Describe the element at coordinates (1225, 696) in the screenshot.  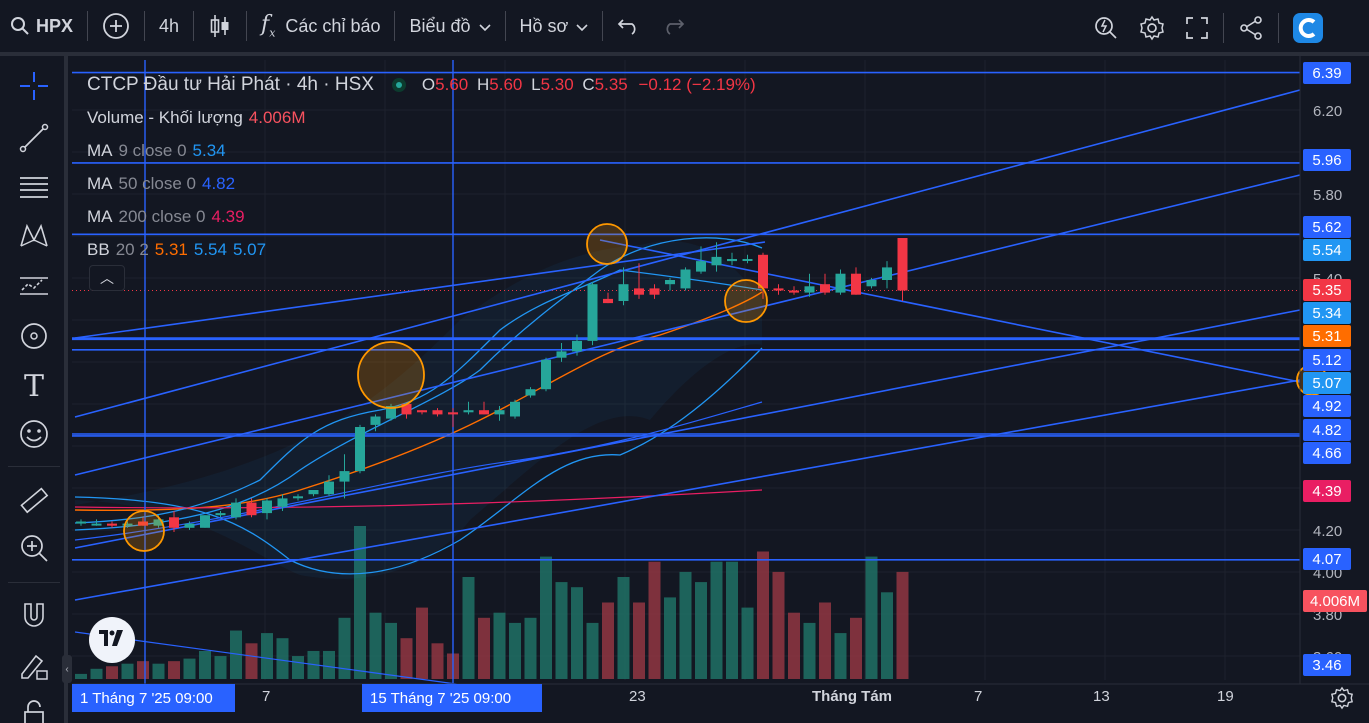
I see `date-label: 19` at that location.